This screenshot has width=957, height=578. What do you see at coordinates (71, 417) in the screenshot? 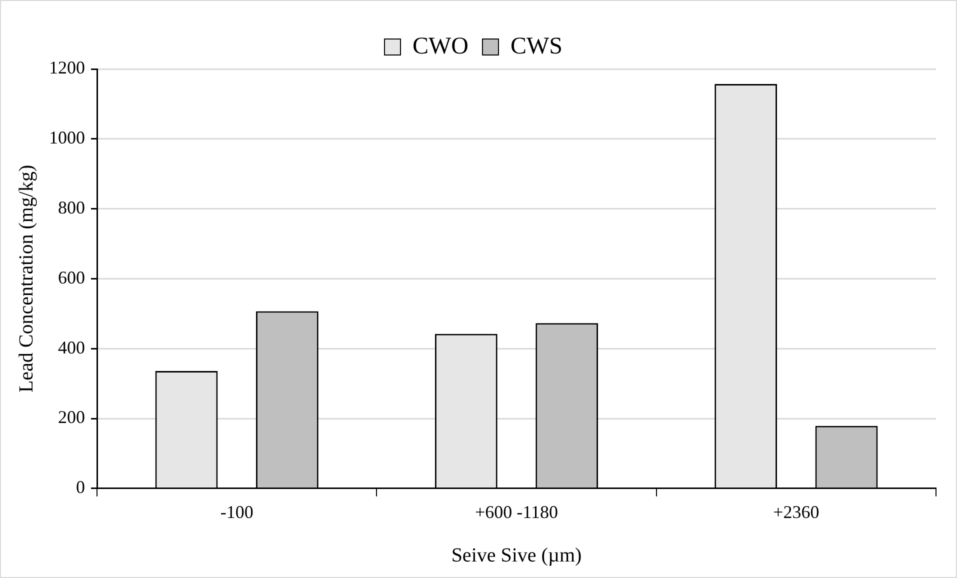
I see `y-tick-label: 200` at bounding box center [71, 417].